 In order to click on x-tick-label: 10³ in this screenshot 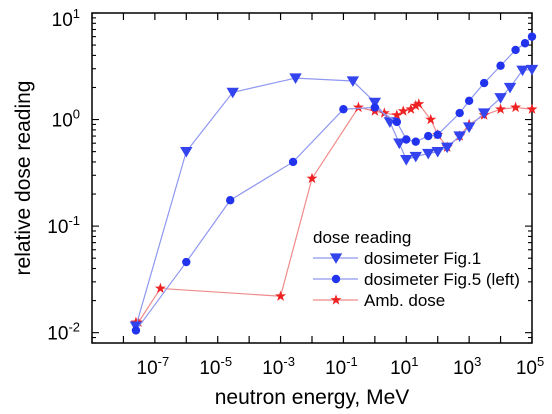, I will do `click(467, 366)`.